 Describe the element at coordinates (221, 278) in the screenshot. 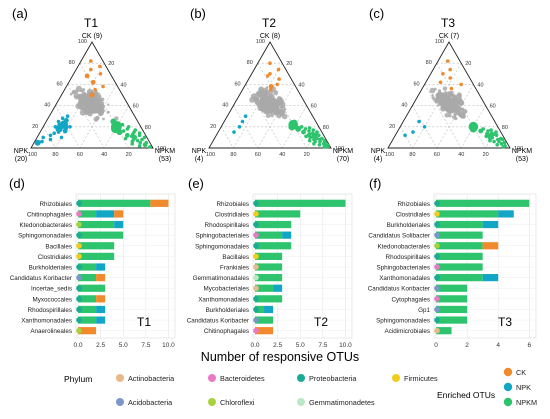

I see `row-label: Gemmatimonadales` at that location.